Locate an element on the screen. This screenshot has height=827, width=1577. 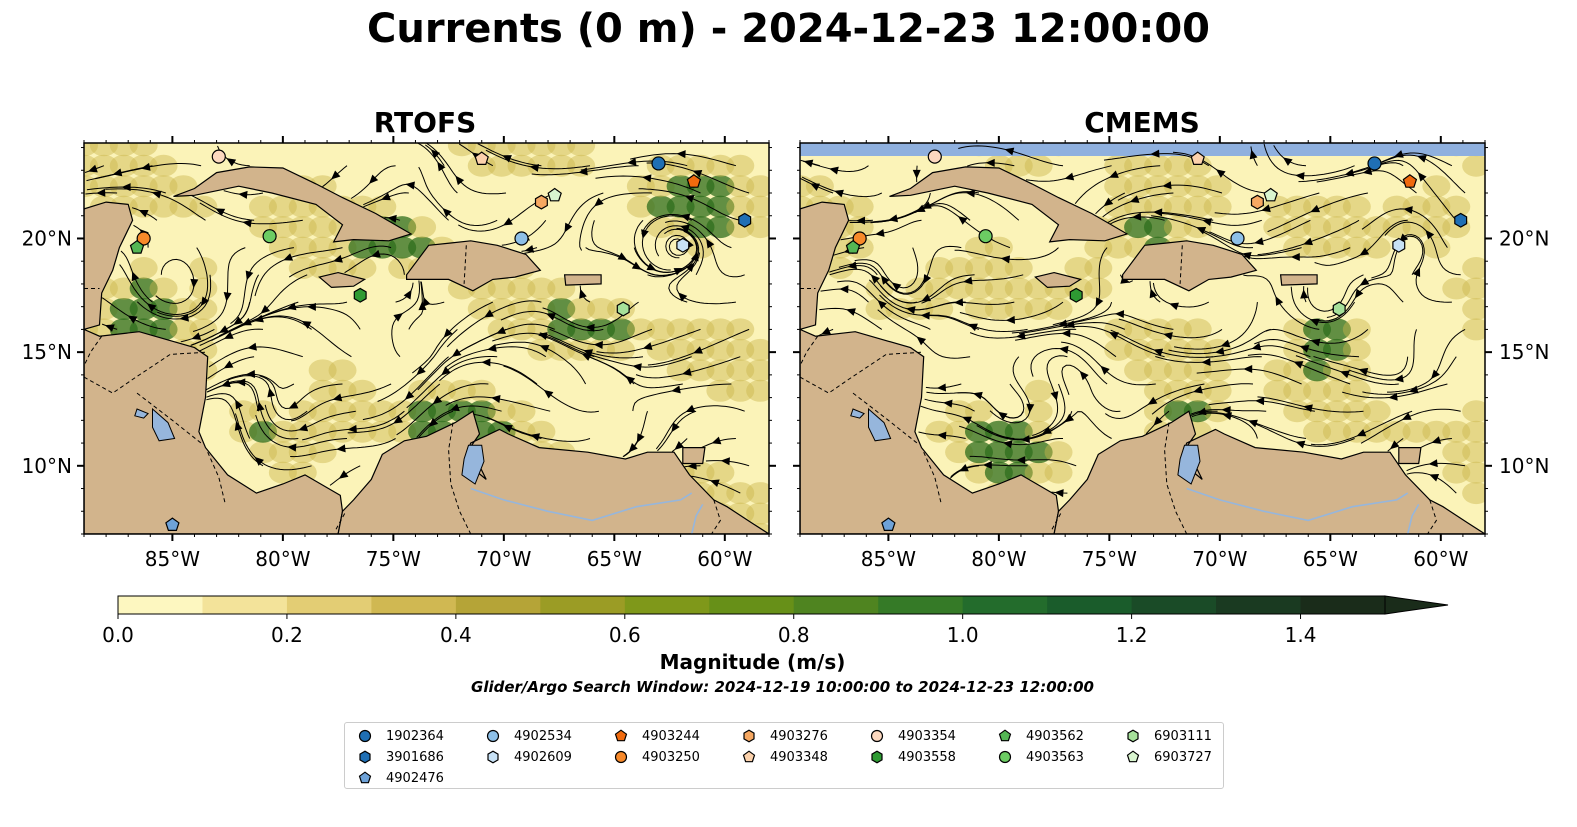
circle-marker-icon is located at coordinates (877, 736).